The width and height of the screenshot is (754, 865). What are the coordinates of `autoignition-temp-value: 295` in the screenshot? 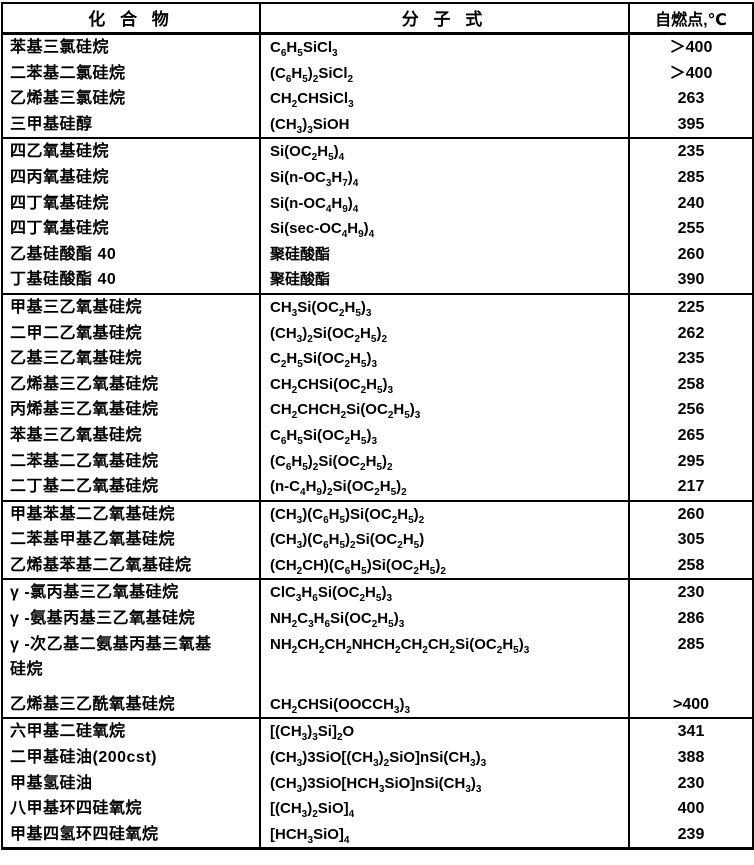 It's located at (691, 461).